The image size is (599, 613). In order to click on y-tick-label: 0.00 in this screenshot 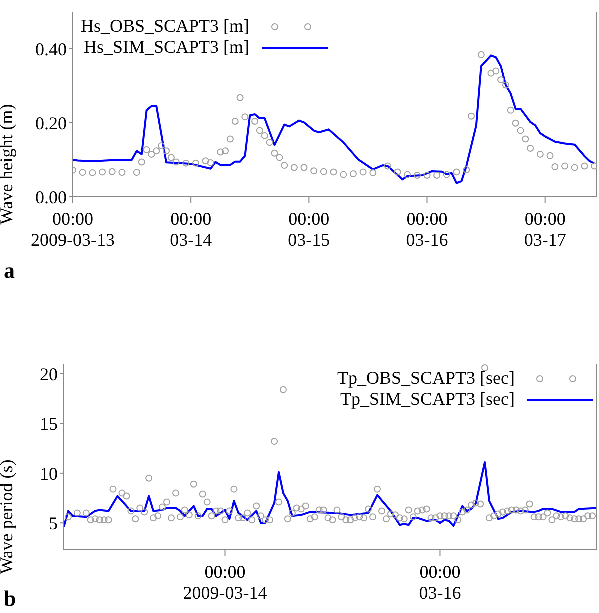, I will do `click(51, 197)`.